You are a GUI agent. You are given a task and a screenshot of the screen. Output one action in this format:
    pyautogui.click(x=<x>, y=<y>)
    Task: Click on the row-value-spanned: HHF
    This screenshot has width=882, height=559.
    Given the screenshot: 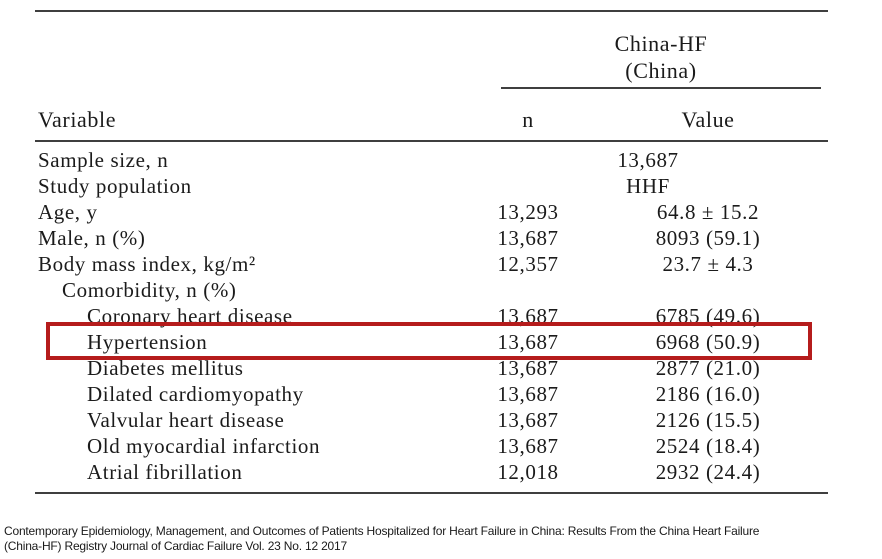 What is the action you would take?
    pyautogui.click(x=648, y=185)
    